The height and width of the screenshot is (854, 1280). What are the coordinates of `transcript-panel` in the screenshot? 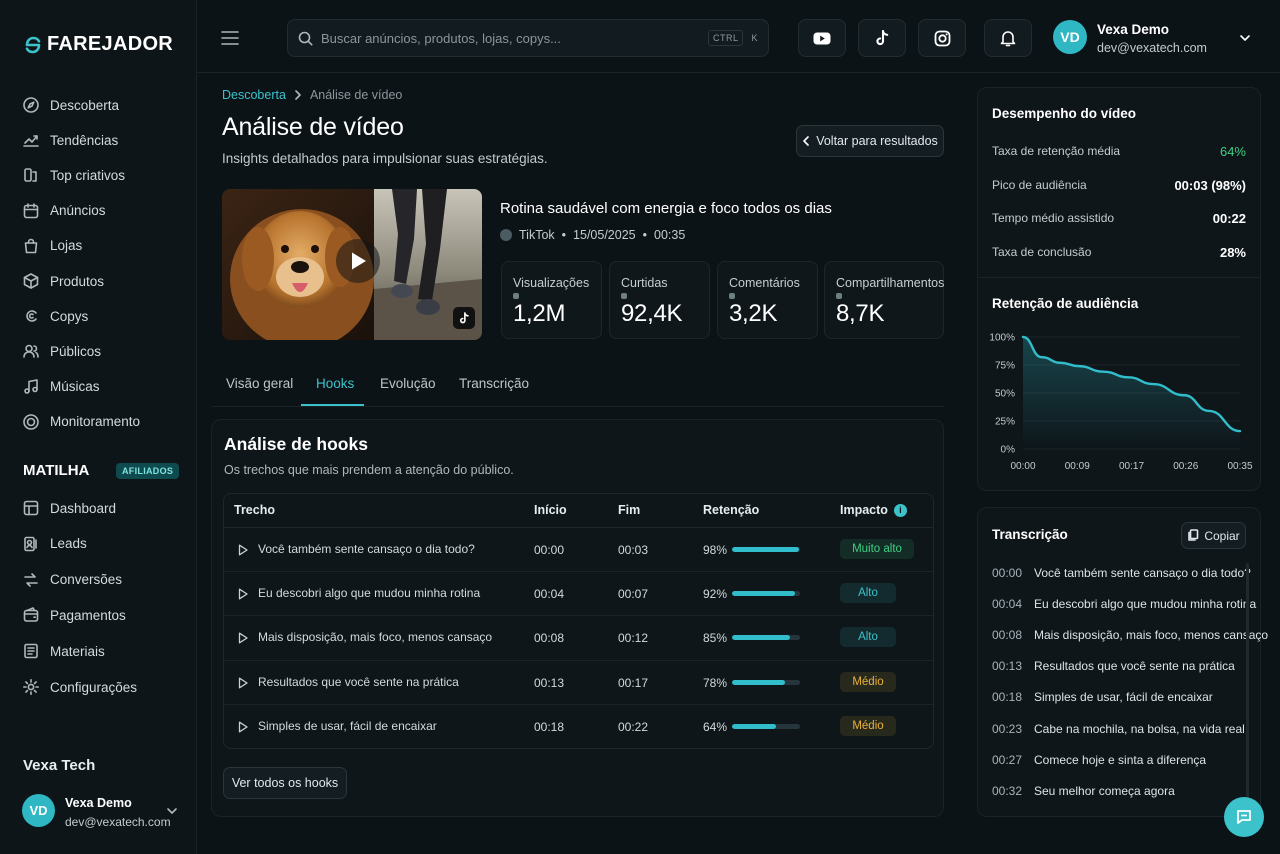 It's located at (1119, 662).